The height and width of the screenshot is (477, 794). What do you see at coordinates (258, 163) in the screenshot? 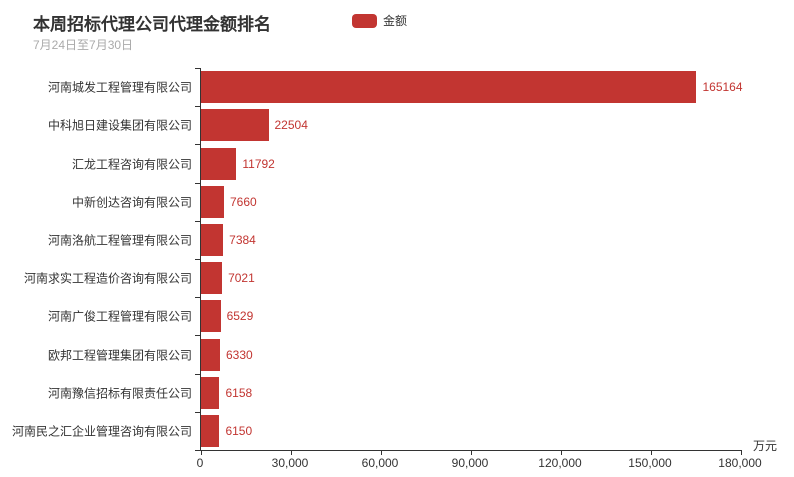
I see `bar-value-label: 11792` at bounding box center [258, 163].